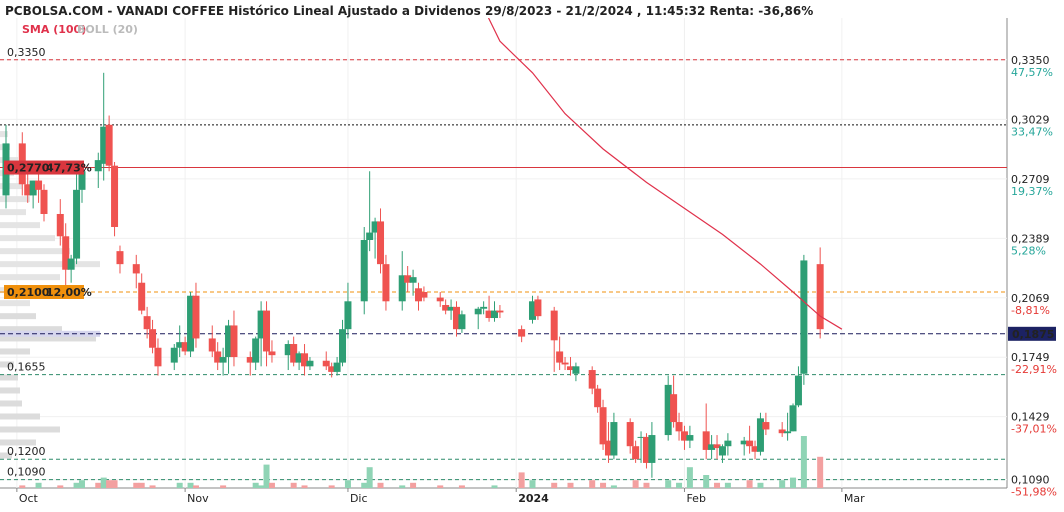 This screenshot has height=512, width=1064. What do you see at coordinates (533, 498) in the screenshot?
I see `time-tick-label: 2024` at bounding box center [533, 498].